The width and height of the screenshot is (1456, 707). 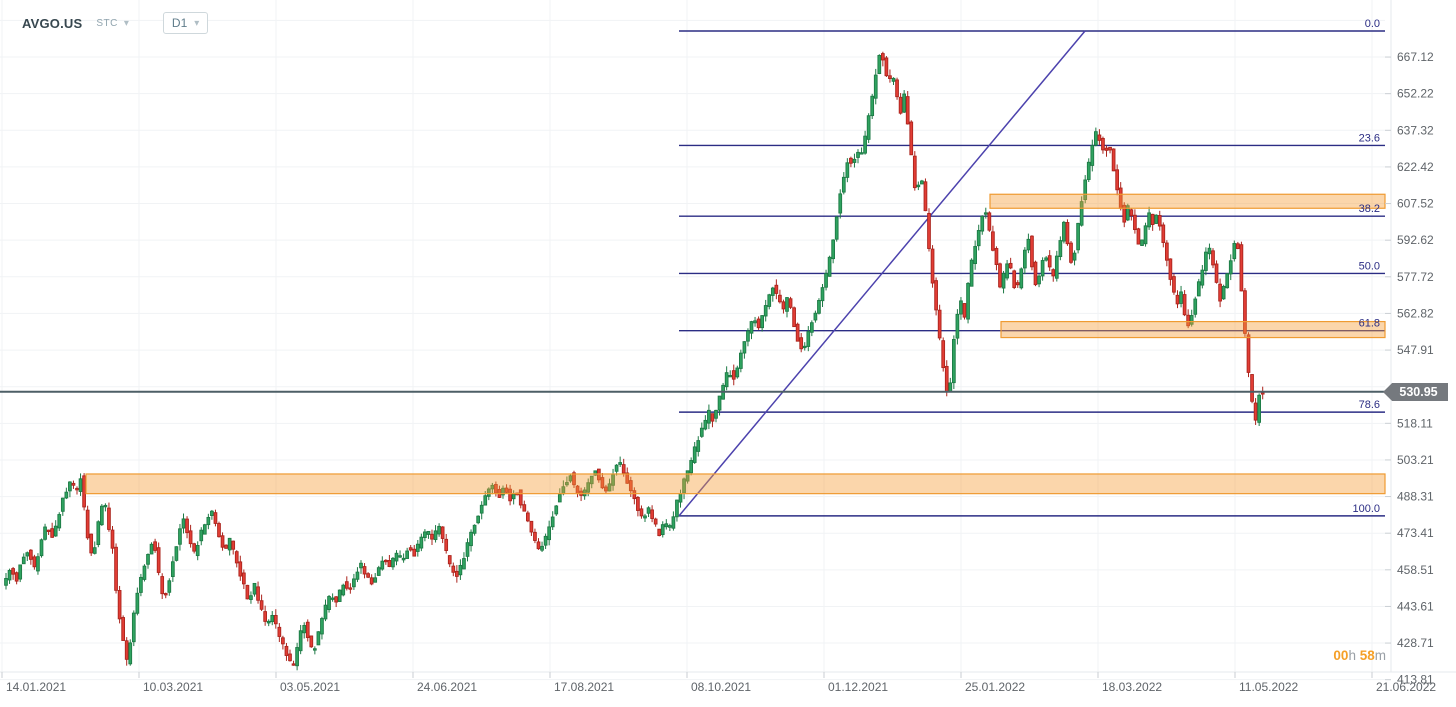 I want to click on timeframe-value: D1, so click(x=179, y=23).